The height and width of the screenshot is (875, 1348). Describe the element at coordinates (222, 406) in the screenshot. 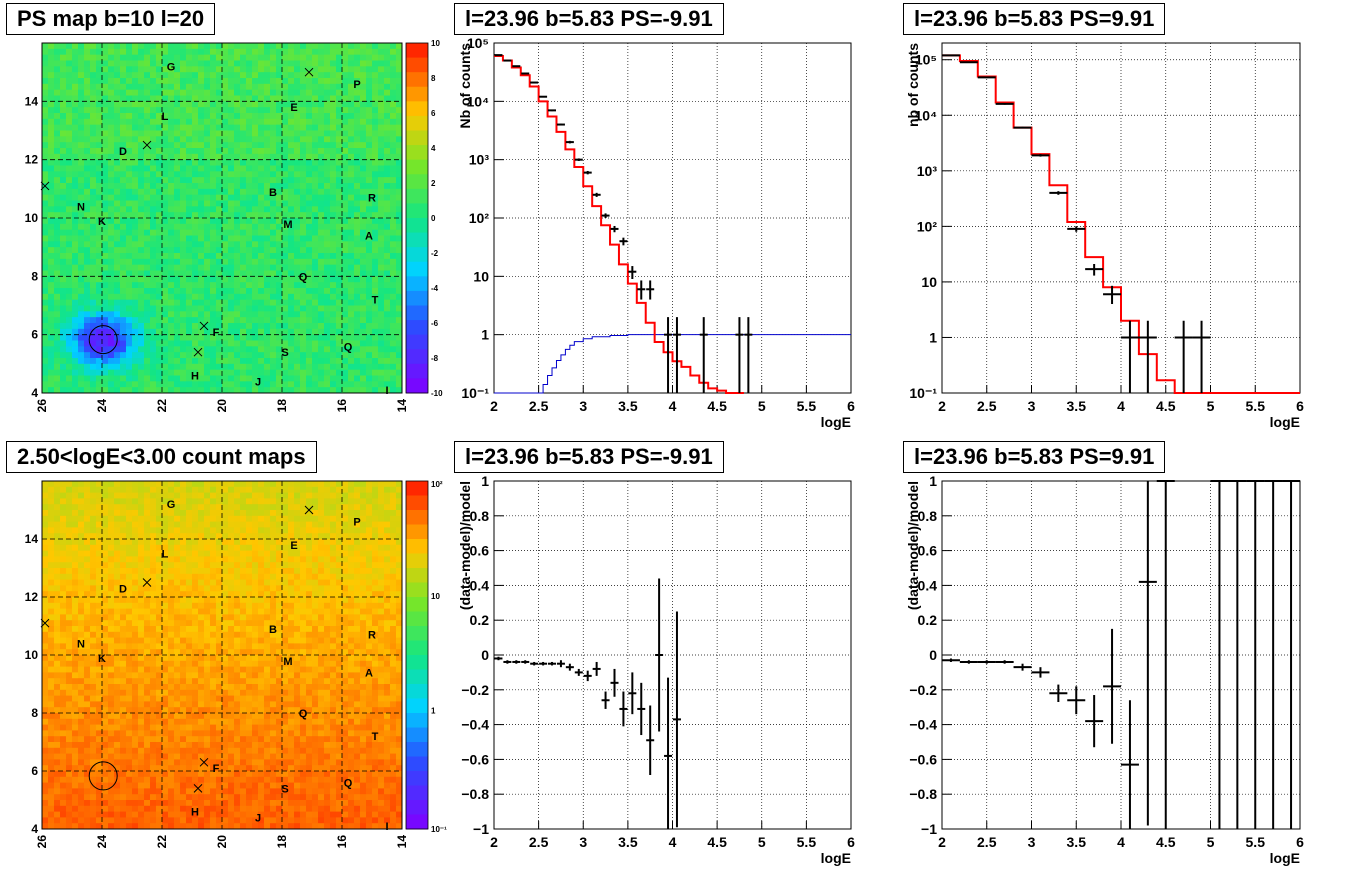

I see `map-x-tick-label: 20` at that location.